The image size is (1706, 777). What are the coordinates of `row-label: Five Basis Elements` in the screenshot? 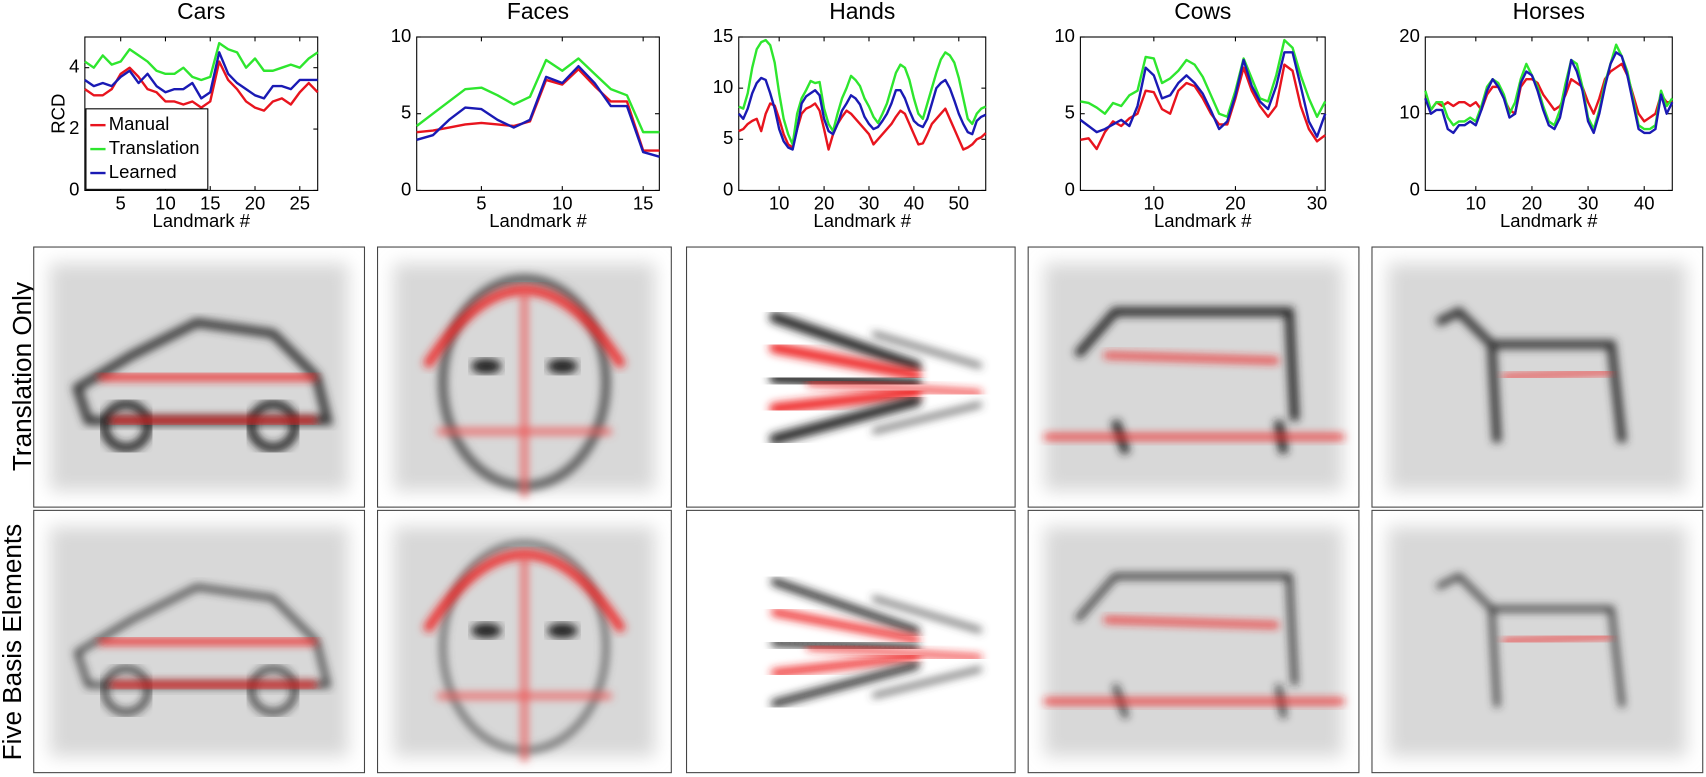 It's located at (13, 642).